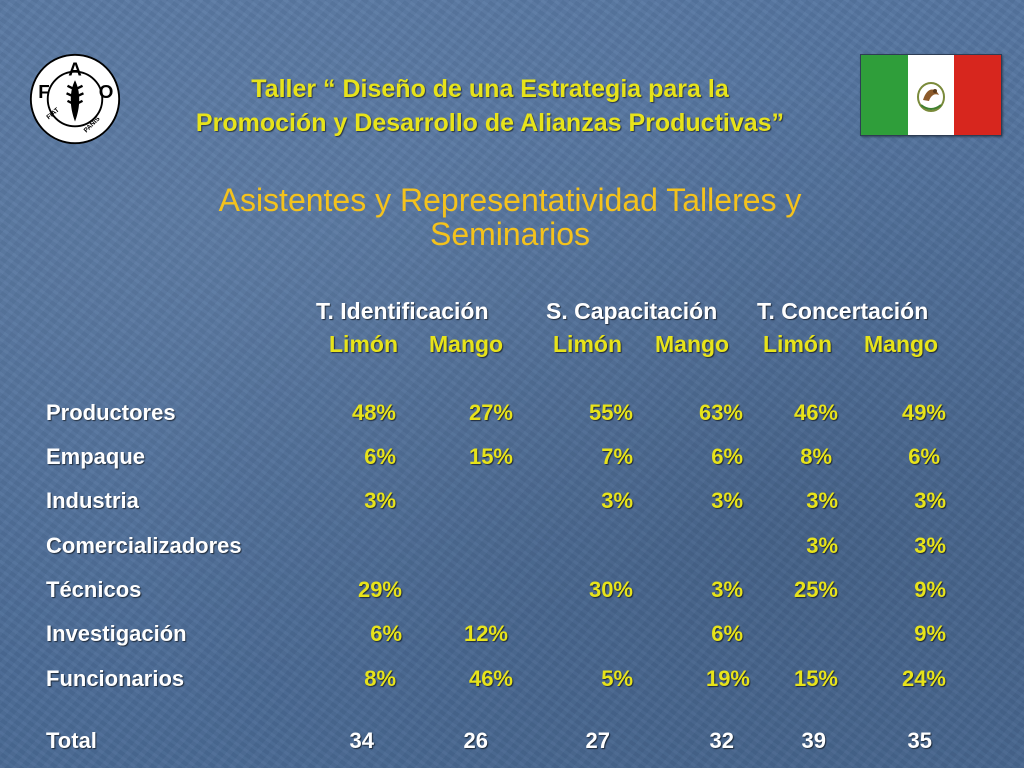 Image resolution: width=1024 pixels, height=768 pixels. What do you see at coordinates (71, 740) in the screenshot?
I see `row-label-total: Total` at bounding box center [71, 740].